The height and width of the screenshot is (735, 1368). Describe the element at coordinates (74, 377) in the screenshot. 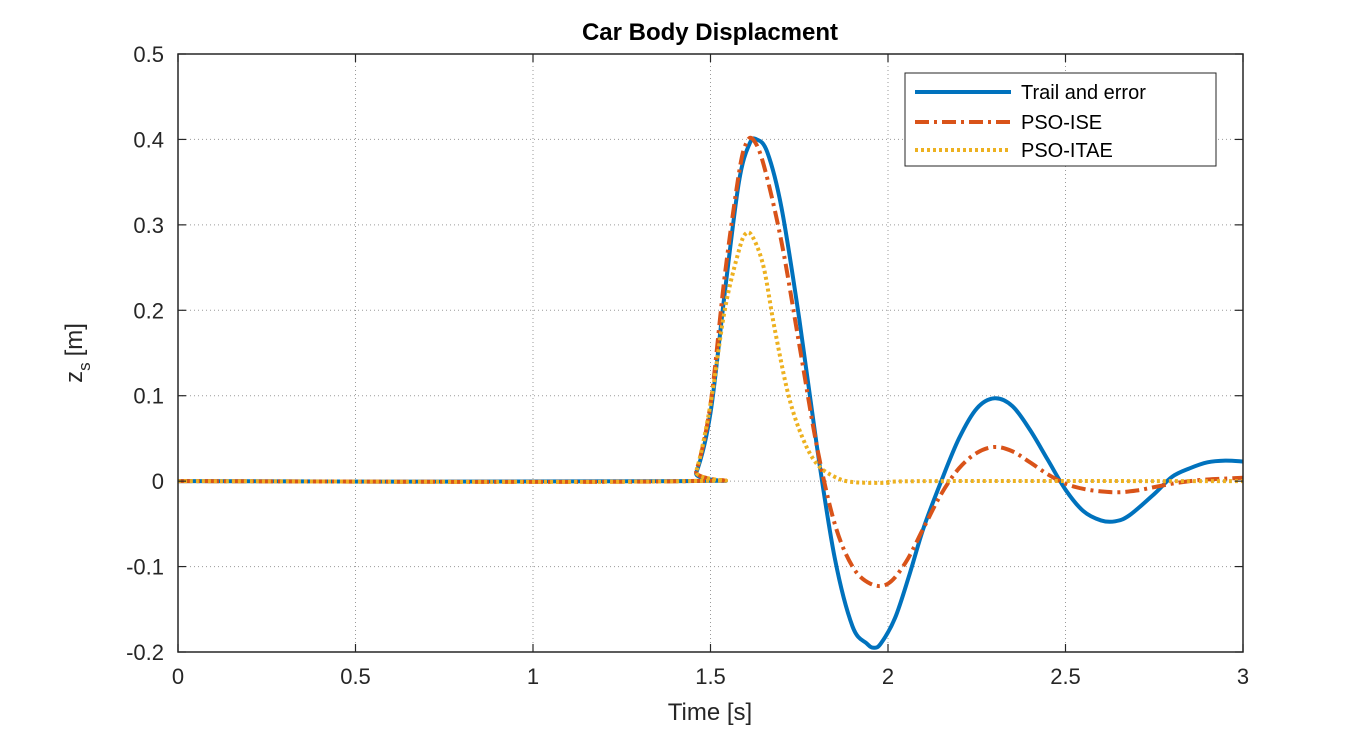

I see `y-axis-label-main: z` at that location.